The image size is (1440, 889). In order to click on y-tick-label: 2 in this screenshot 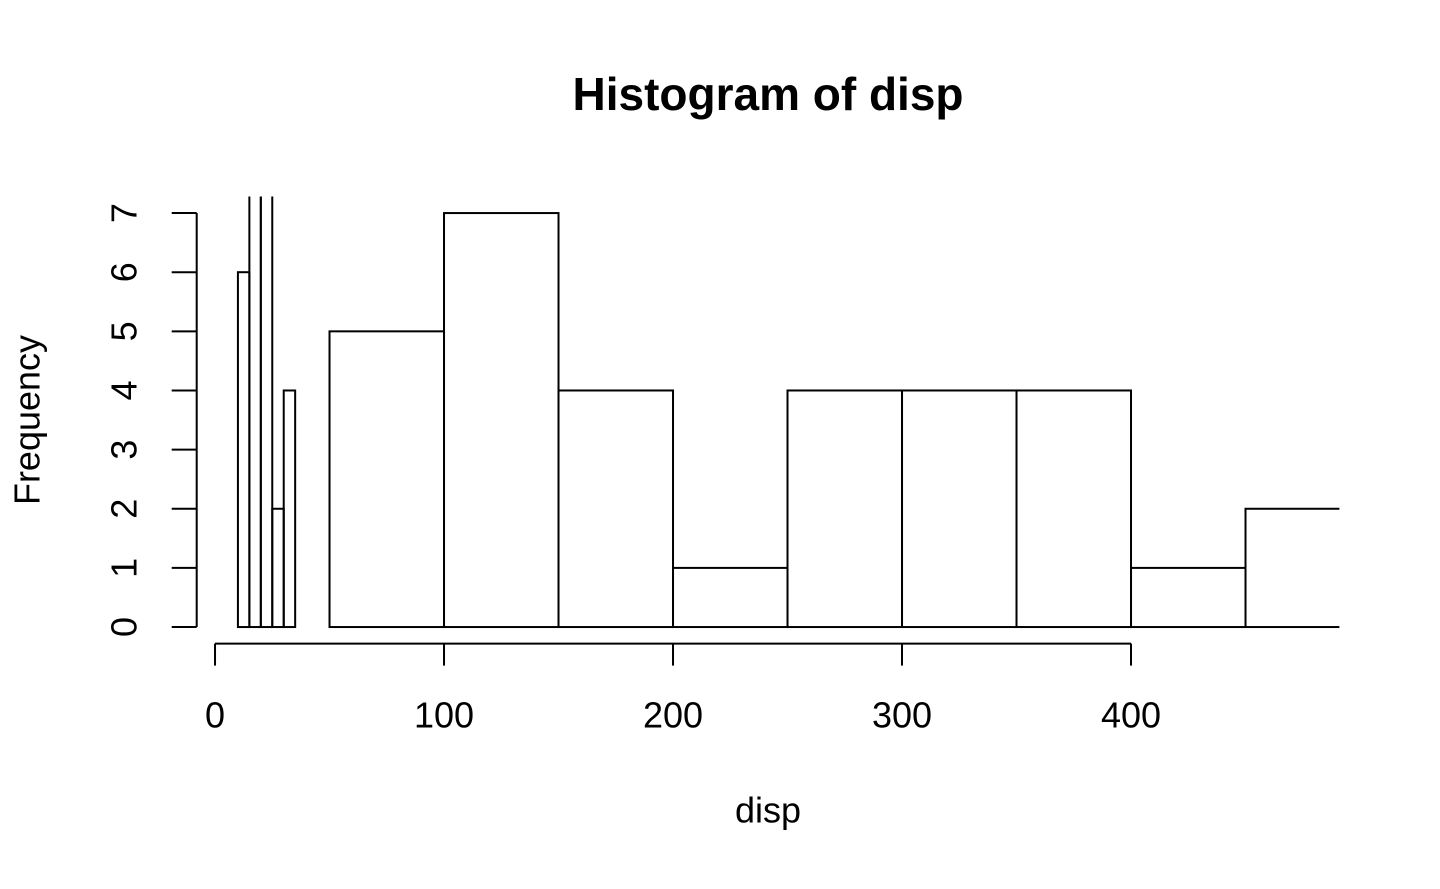, I will do `click(124, 509)`.